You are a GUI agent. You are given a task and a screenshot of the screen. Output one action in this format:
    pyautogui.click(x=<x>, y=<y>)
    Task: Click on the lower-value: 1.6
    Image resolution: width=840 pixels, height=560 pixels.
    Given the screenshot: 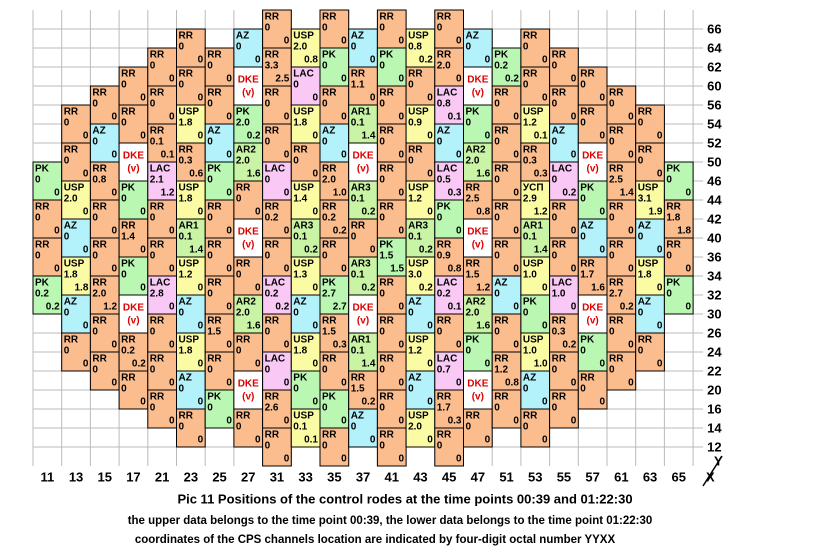 What is the action you would take?
    pyautogui.click(x=254, y=326)
    